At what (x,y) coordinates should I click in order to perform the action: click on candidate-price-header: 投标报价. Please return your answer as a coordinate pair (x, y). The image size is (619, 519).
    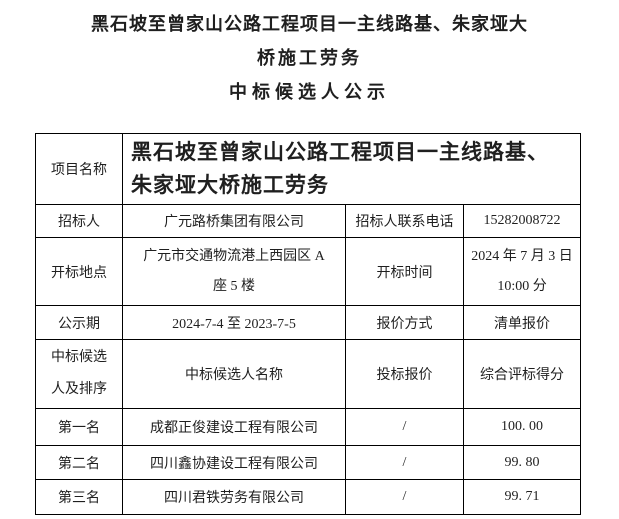
    Looking at the image, I should click on (404, 374).